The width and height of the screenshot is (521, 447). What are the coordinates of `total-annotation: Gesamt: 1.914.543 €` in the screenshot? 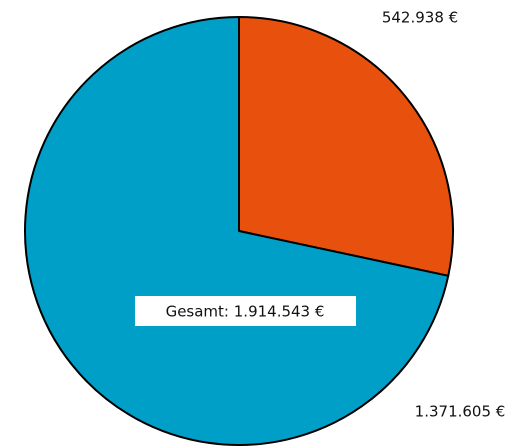 It's located at (245, 312).